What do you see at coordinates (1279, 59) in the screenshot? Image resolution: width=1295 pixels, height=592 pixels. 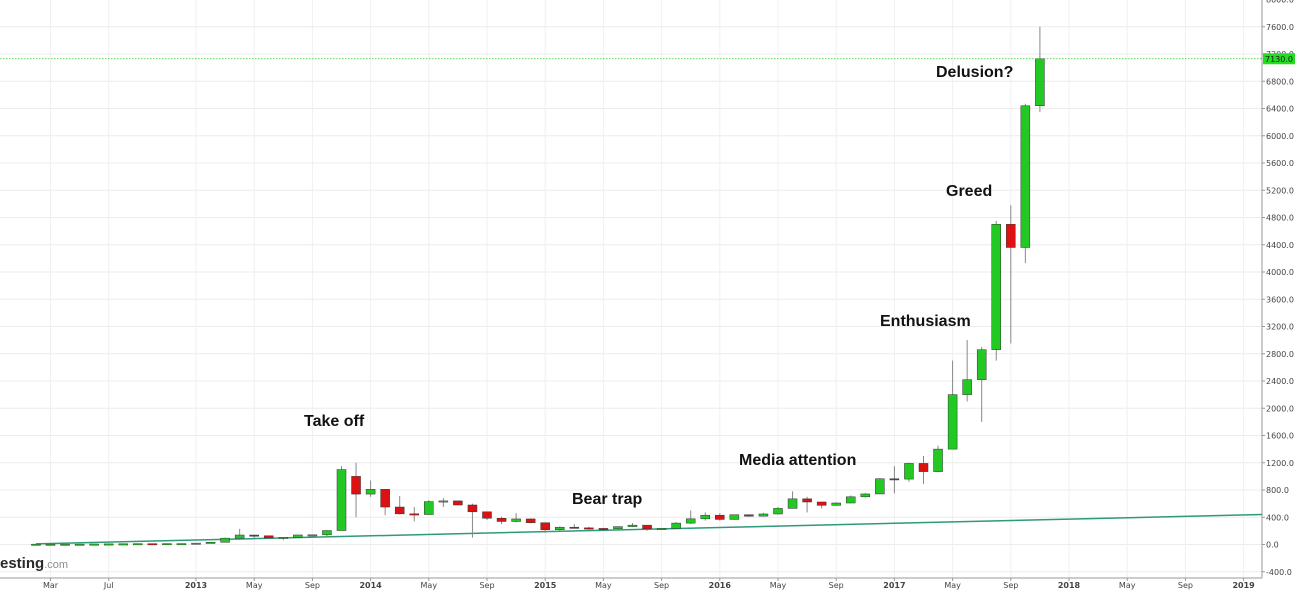 I see `current-price-label: 7130.0` at bounding box center [1279, 59].